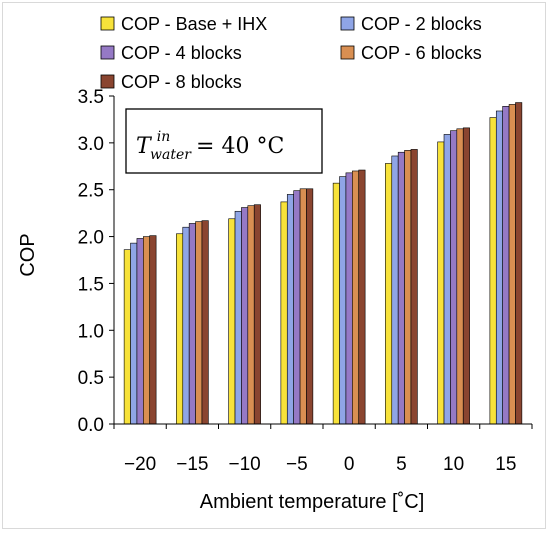  What do you see at coordinates (194, 24) in the screenshot?
I see `legend-entry: COP - Base + IHX` at bounding box center [194, 24].